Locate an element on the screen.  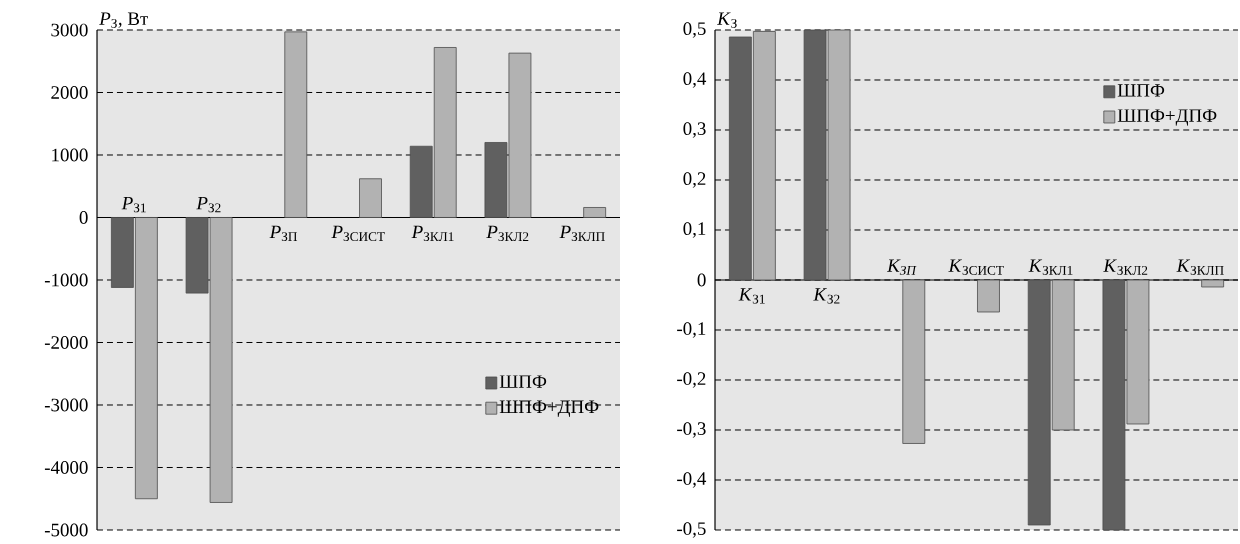
x-tick-label: P$_{ЗКЛ1}$ is located at coordinates (432, 233).